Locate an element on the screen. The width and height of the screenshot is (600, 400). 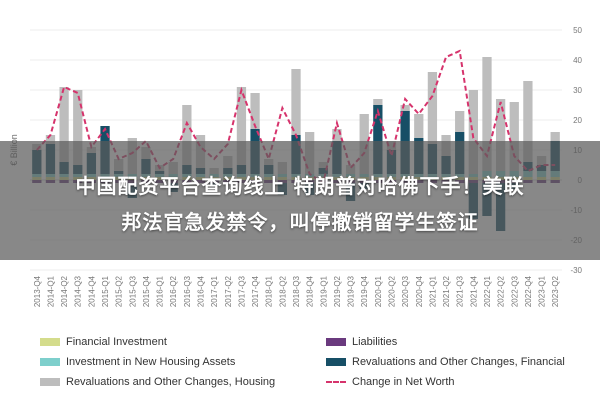
x-tick-label: 2015-Q1 is located at coordinates (105, 291).